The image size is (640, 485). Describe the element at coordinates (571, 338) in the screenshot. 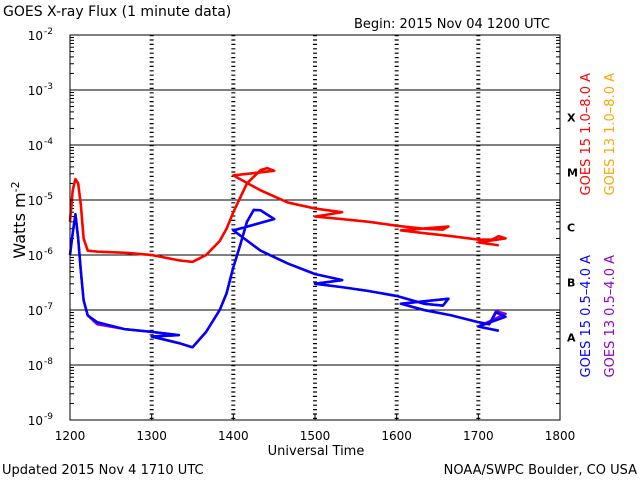

I see `flare-class-label: A` at that location.